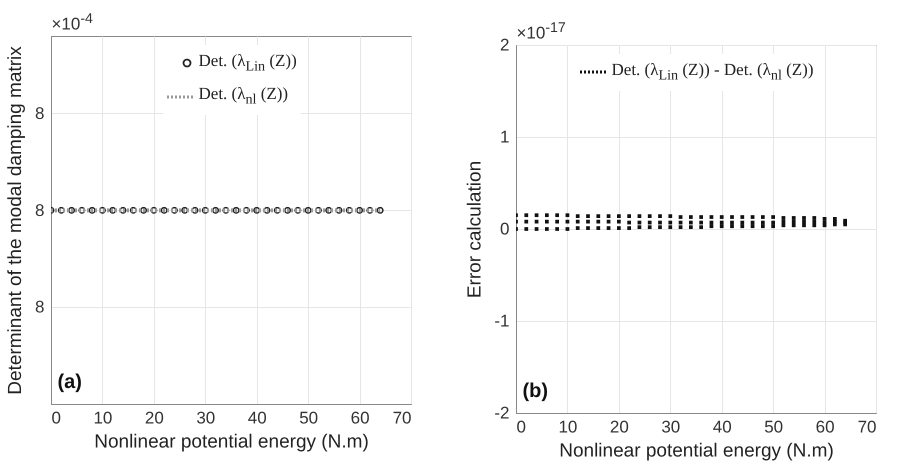  What do you see at coordinates (502, 321) in the screenshot?
I see `y-tick-label: -1` at bounding box center [502, 321].